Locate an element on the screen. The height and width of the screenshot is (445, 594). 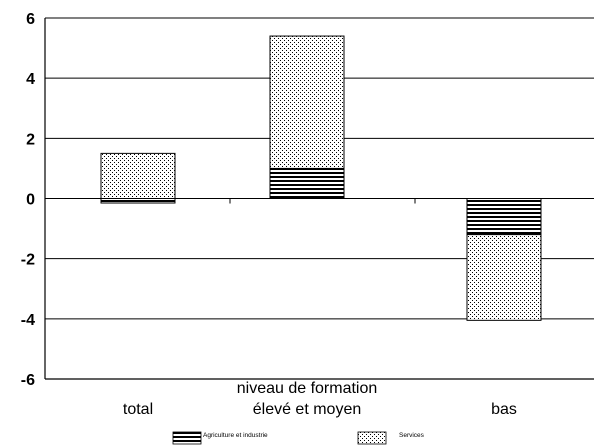
legend-label: Services is located at coordinates (412, 435).